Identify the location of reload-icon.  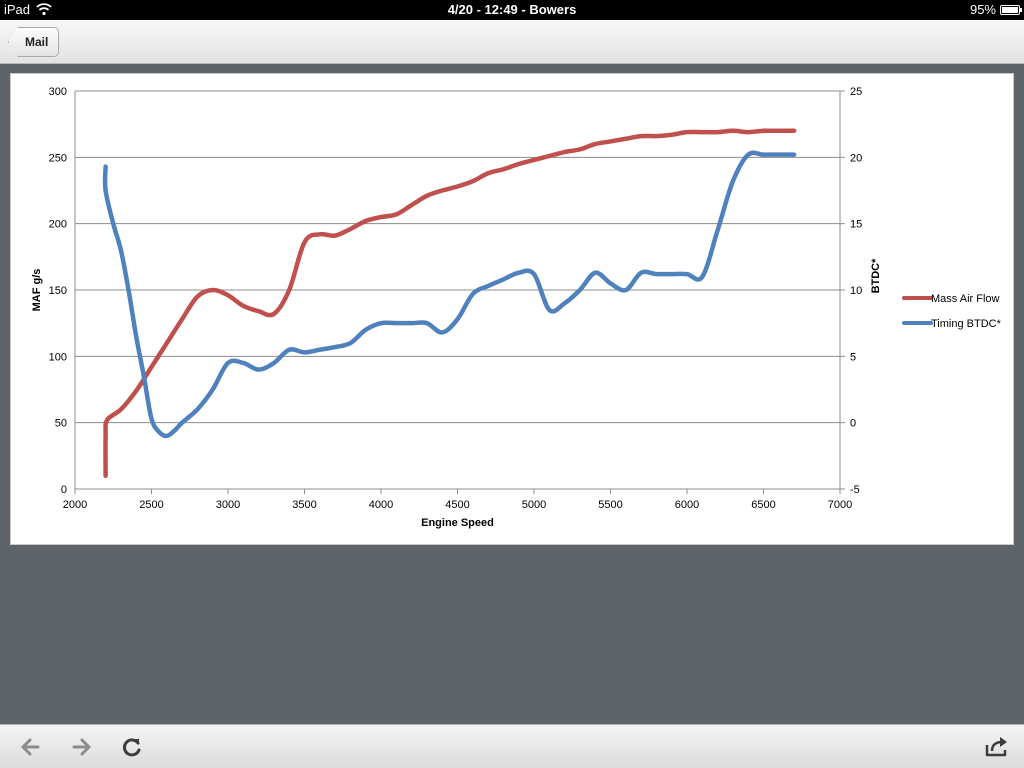
(132, 747).